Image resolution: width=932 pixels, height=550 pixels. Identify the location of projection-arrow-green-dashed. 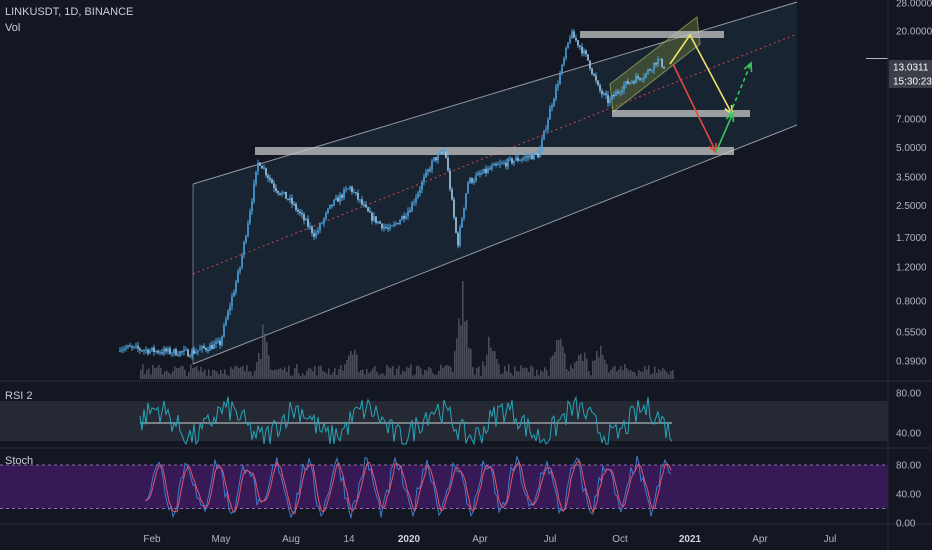
(740, 88).